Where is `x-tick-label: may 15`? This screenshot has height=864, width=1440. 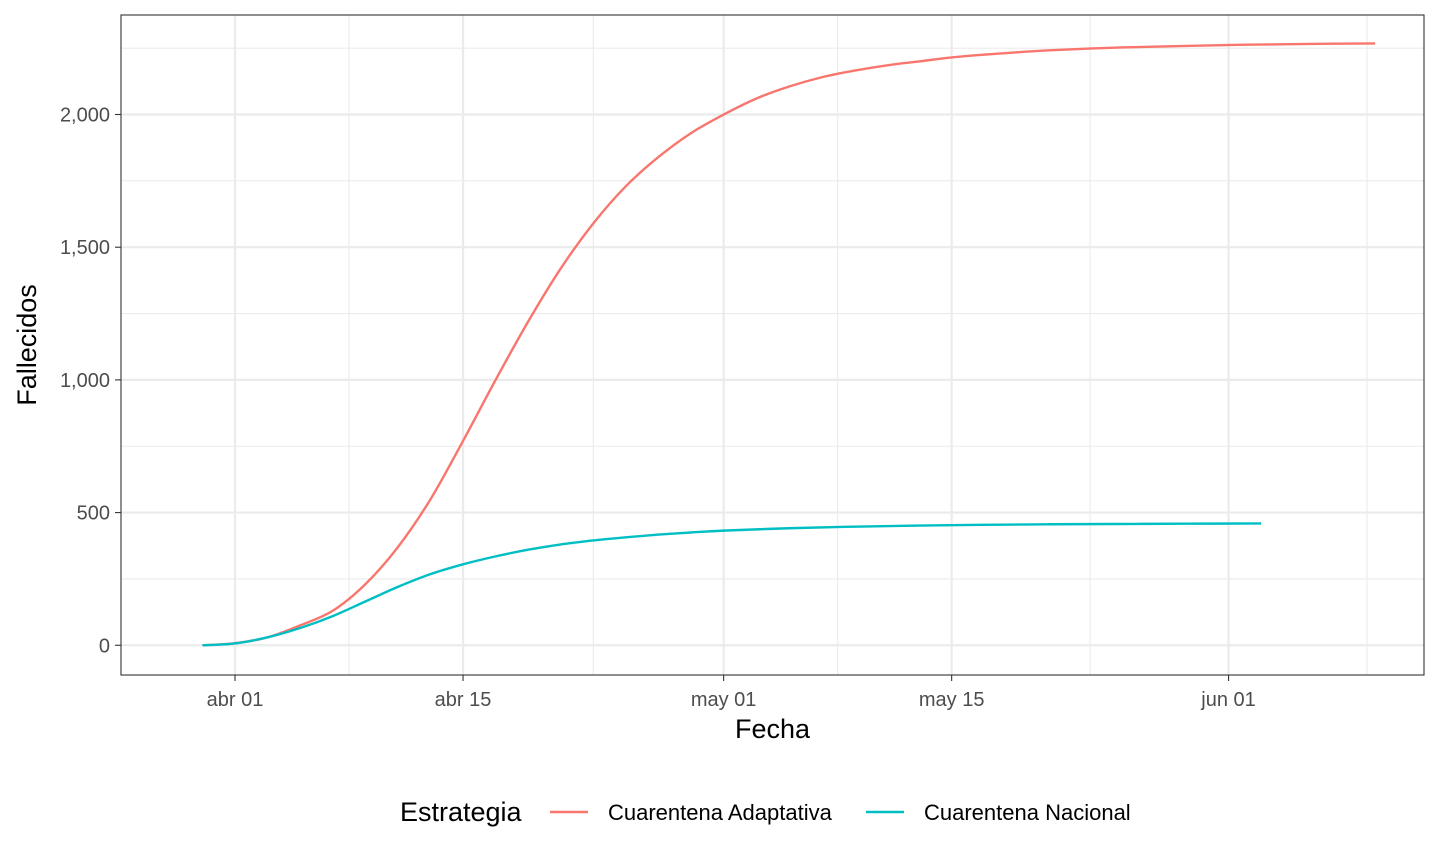
x-tick-label: may 15 is located at coordinates (952, 700).